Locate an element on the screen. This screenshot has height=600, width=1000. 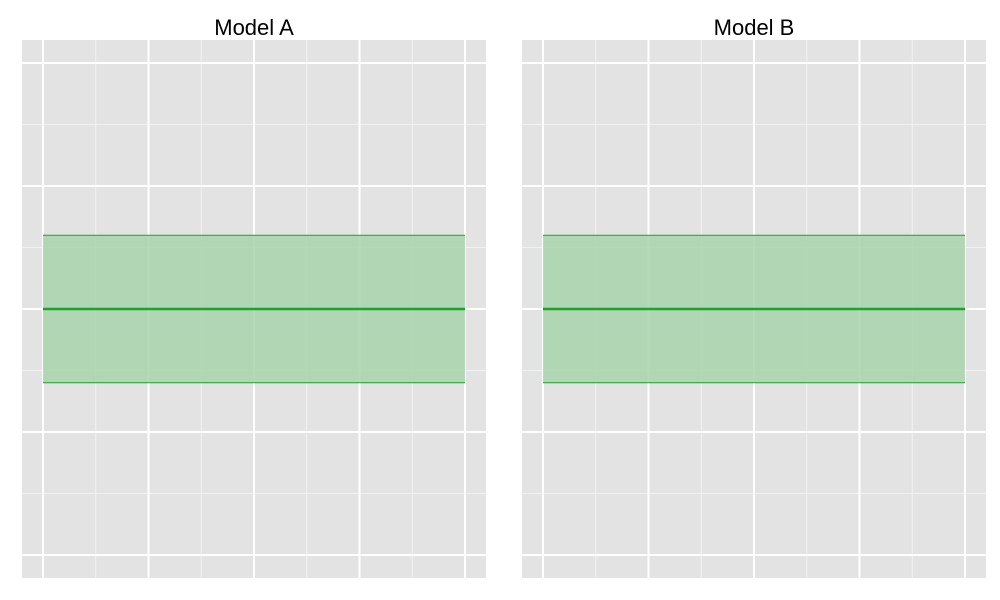
panel-title-model-b: Model B is located at coordinates (754, 27).